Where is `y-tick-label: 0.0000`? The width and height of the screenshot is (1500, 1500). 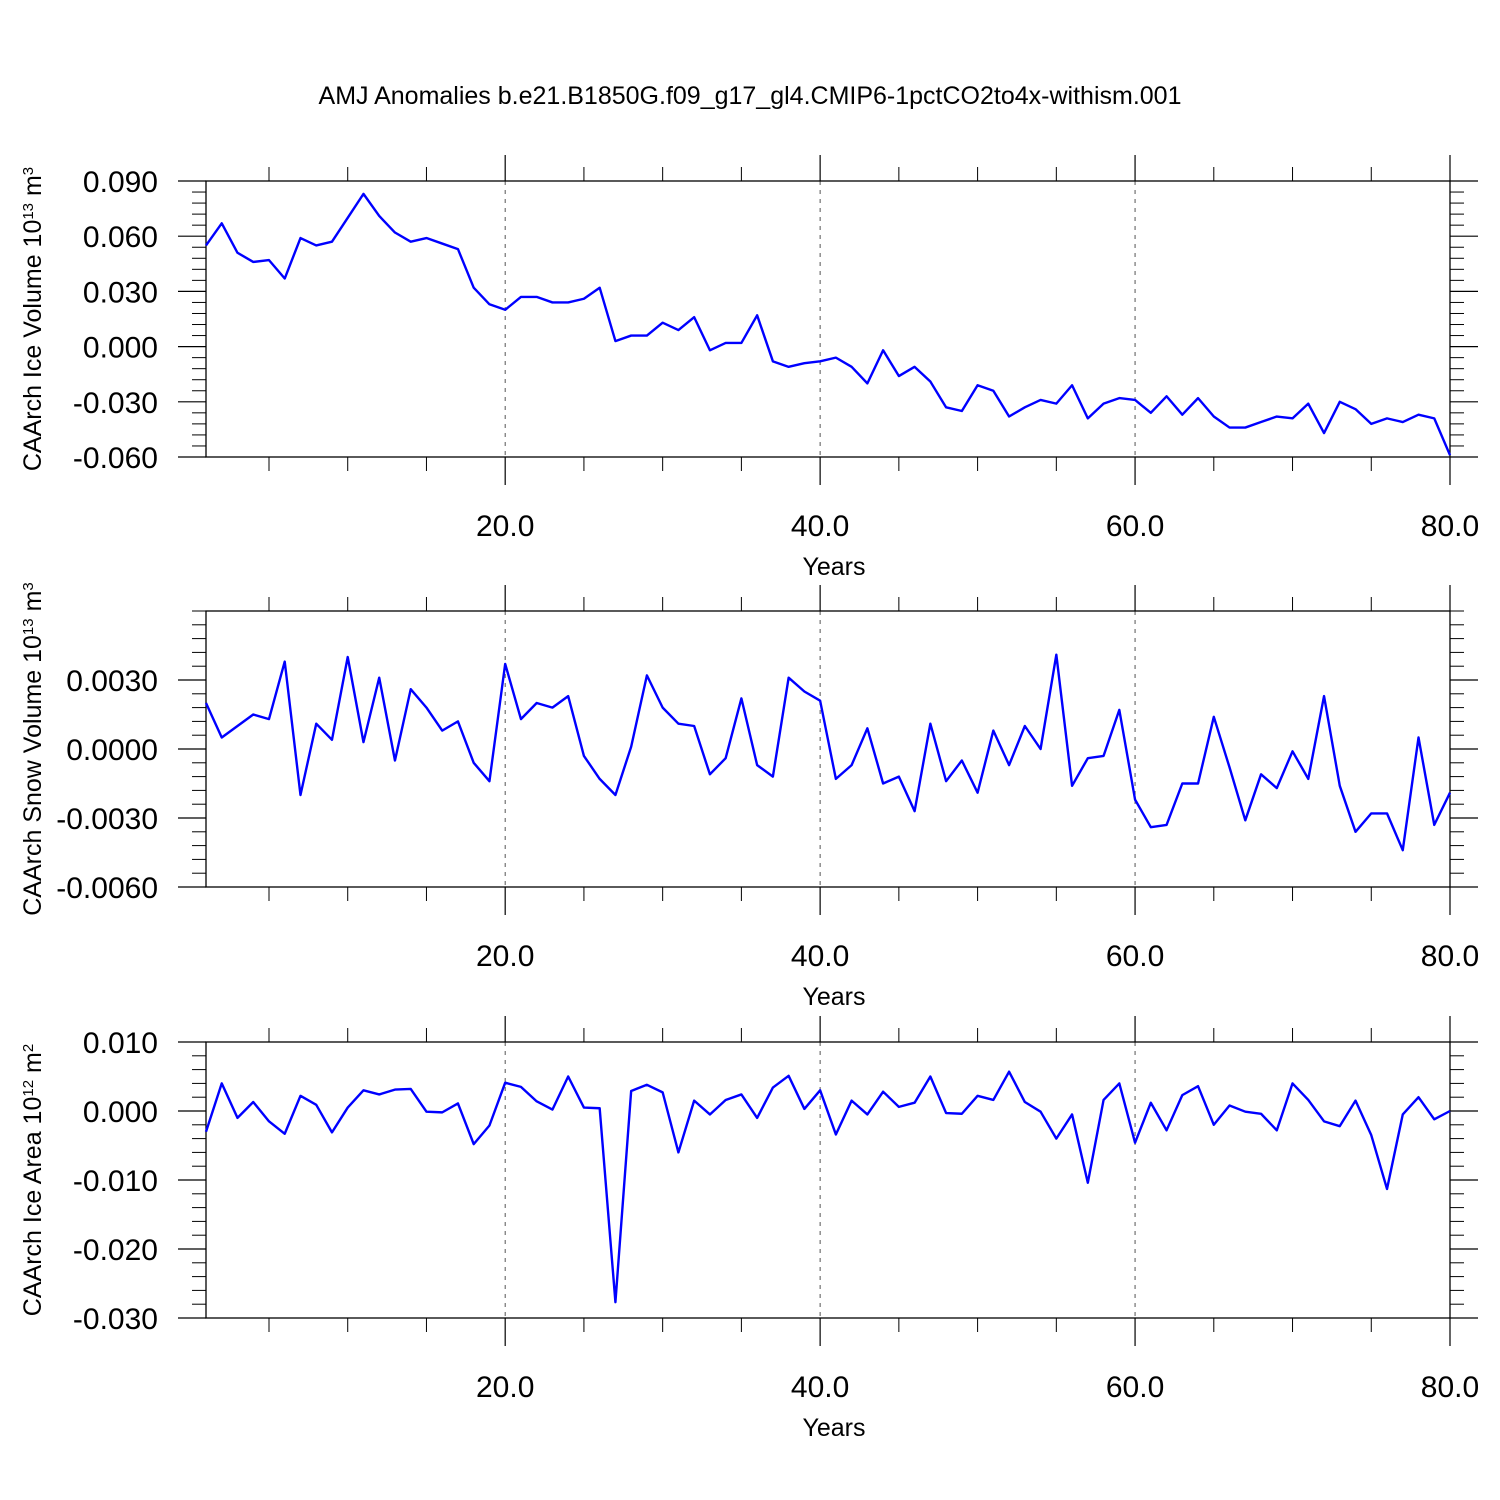 y-tick-label: 0.0000 is located at coordinates (112, 750).